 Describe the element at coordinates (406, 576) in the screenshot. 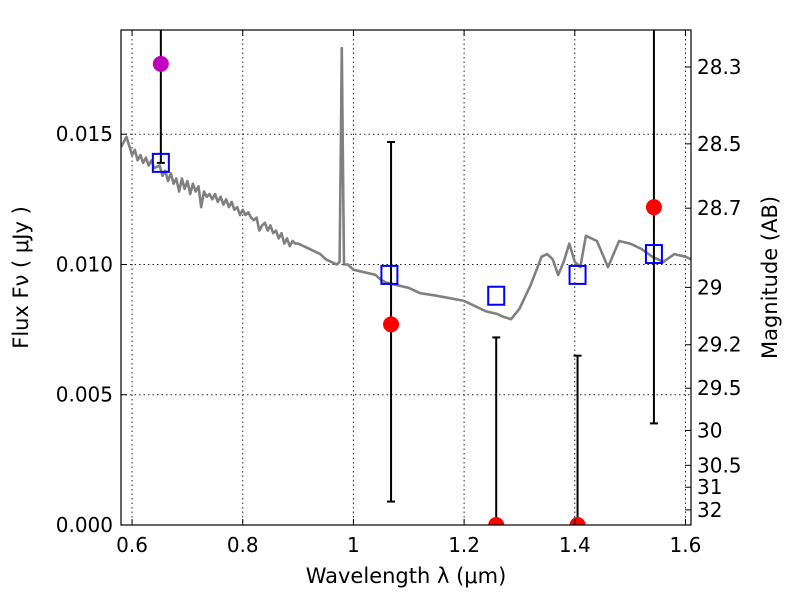

I see `x-axis-label: Wavelength λ (μm)` at that location.